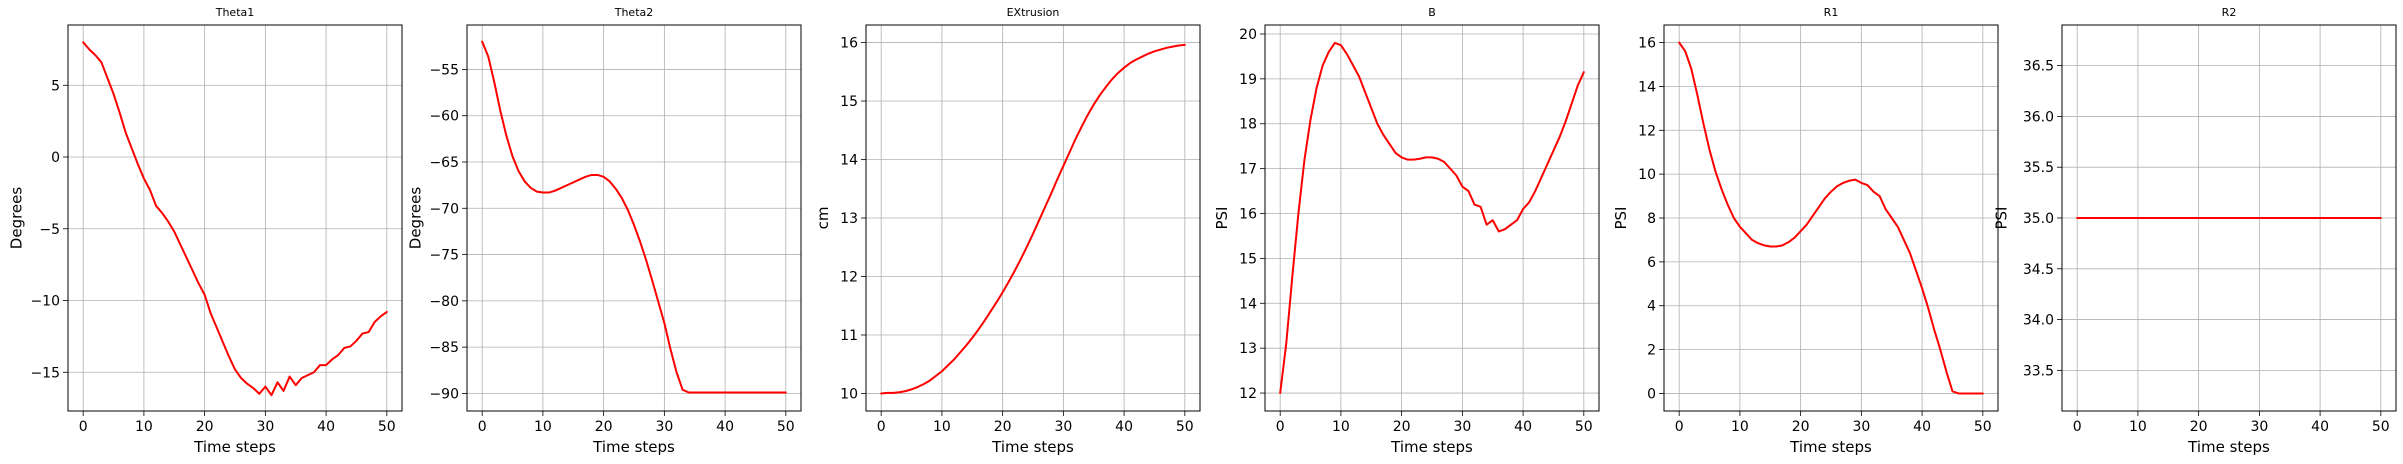 The width and height of the screenshot is (2403, 464). Describe the element at coordinates (444, 209) in the screenshot. I see `y-tick-label: −70` at that location.